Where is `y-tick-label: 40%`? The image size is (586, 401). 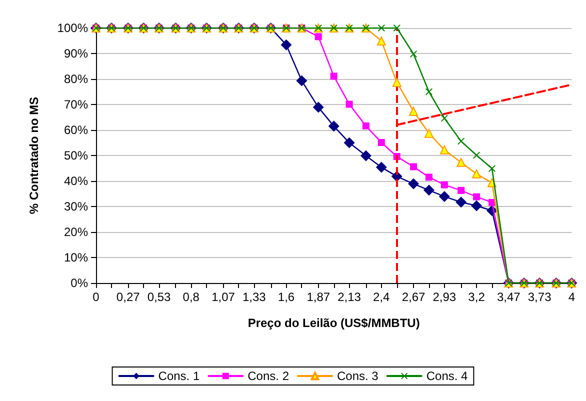 y-tick-label: 40% is located at coordinates (76, 181).